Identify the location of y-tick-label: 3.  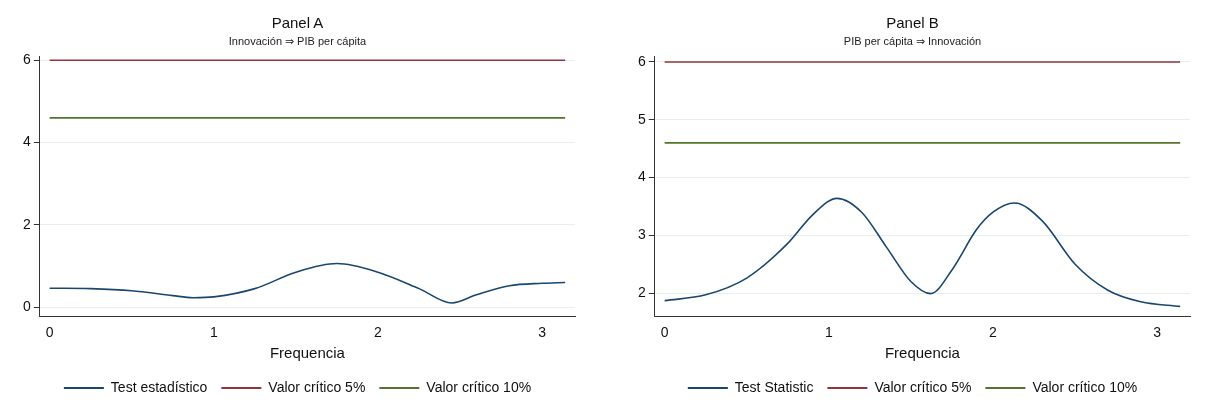
(641, 234).